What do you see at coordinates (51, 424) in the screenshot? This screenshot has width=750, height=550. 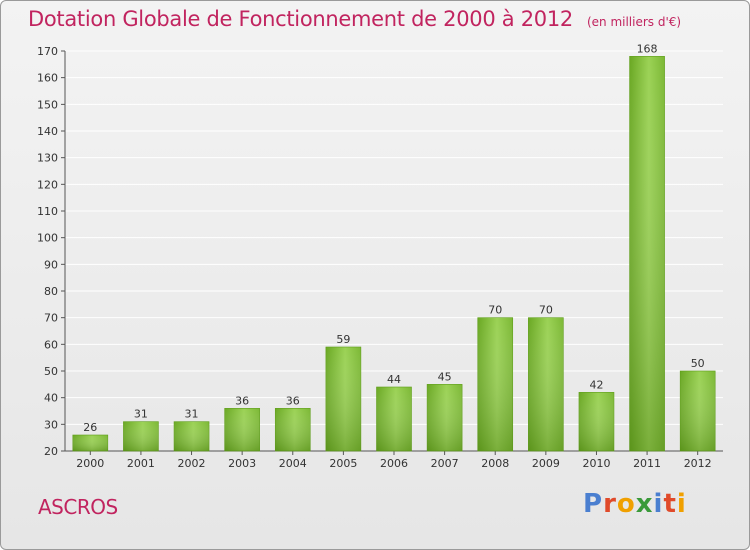 I see `y-tick-label: 30` at bounding box center [51, 424].